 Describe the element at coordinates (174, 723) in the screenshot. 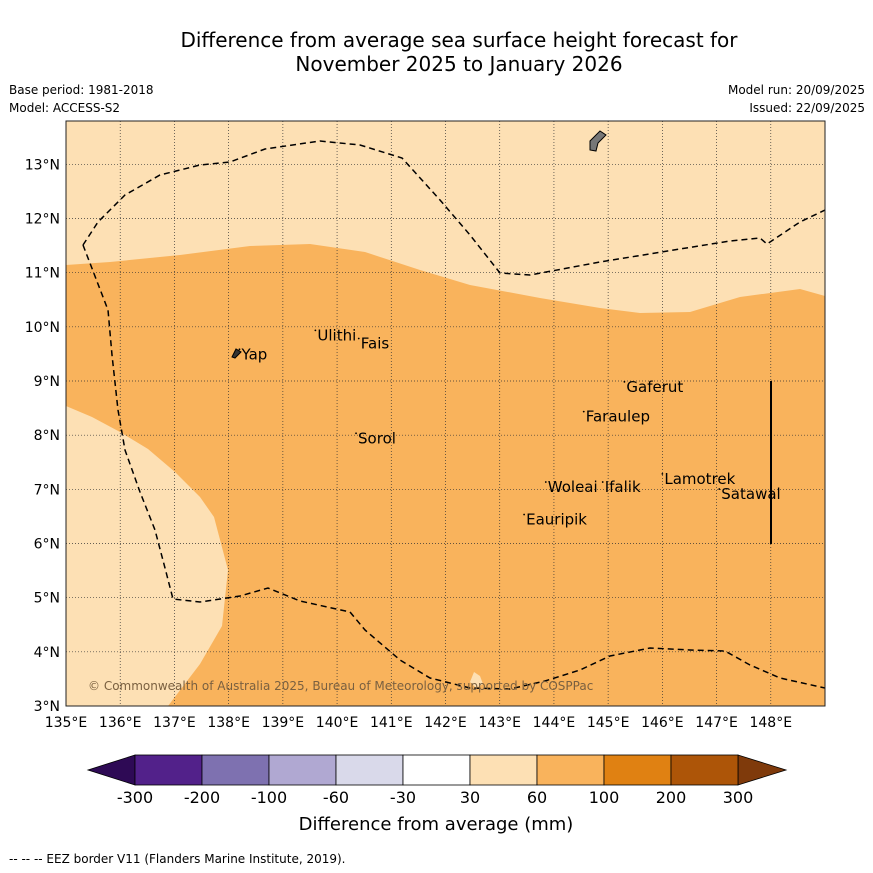

I see `x-tick-label: 137°E` at that location.